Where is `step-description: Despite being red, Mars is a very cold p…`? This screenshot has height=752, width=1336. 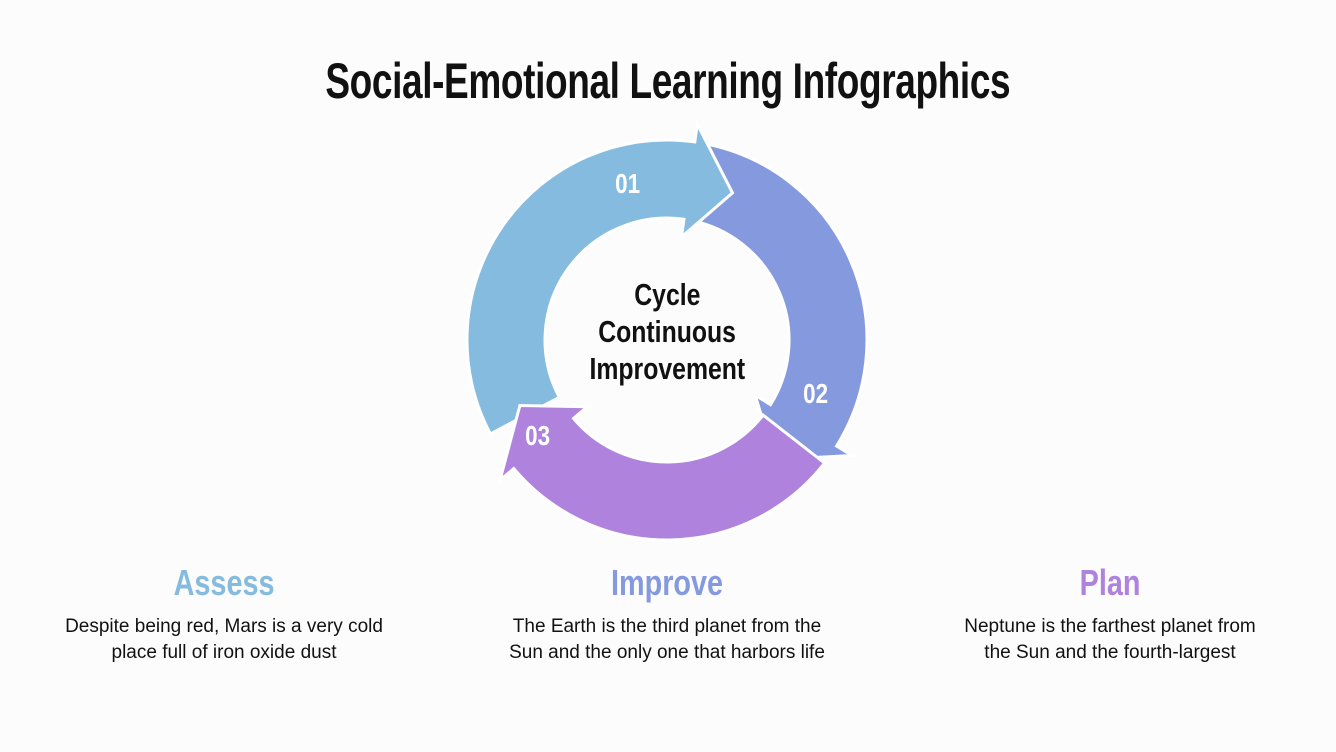 step-description: Despite being red, Mars is a very cold p… is located at coordinates (224, 639).